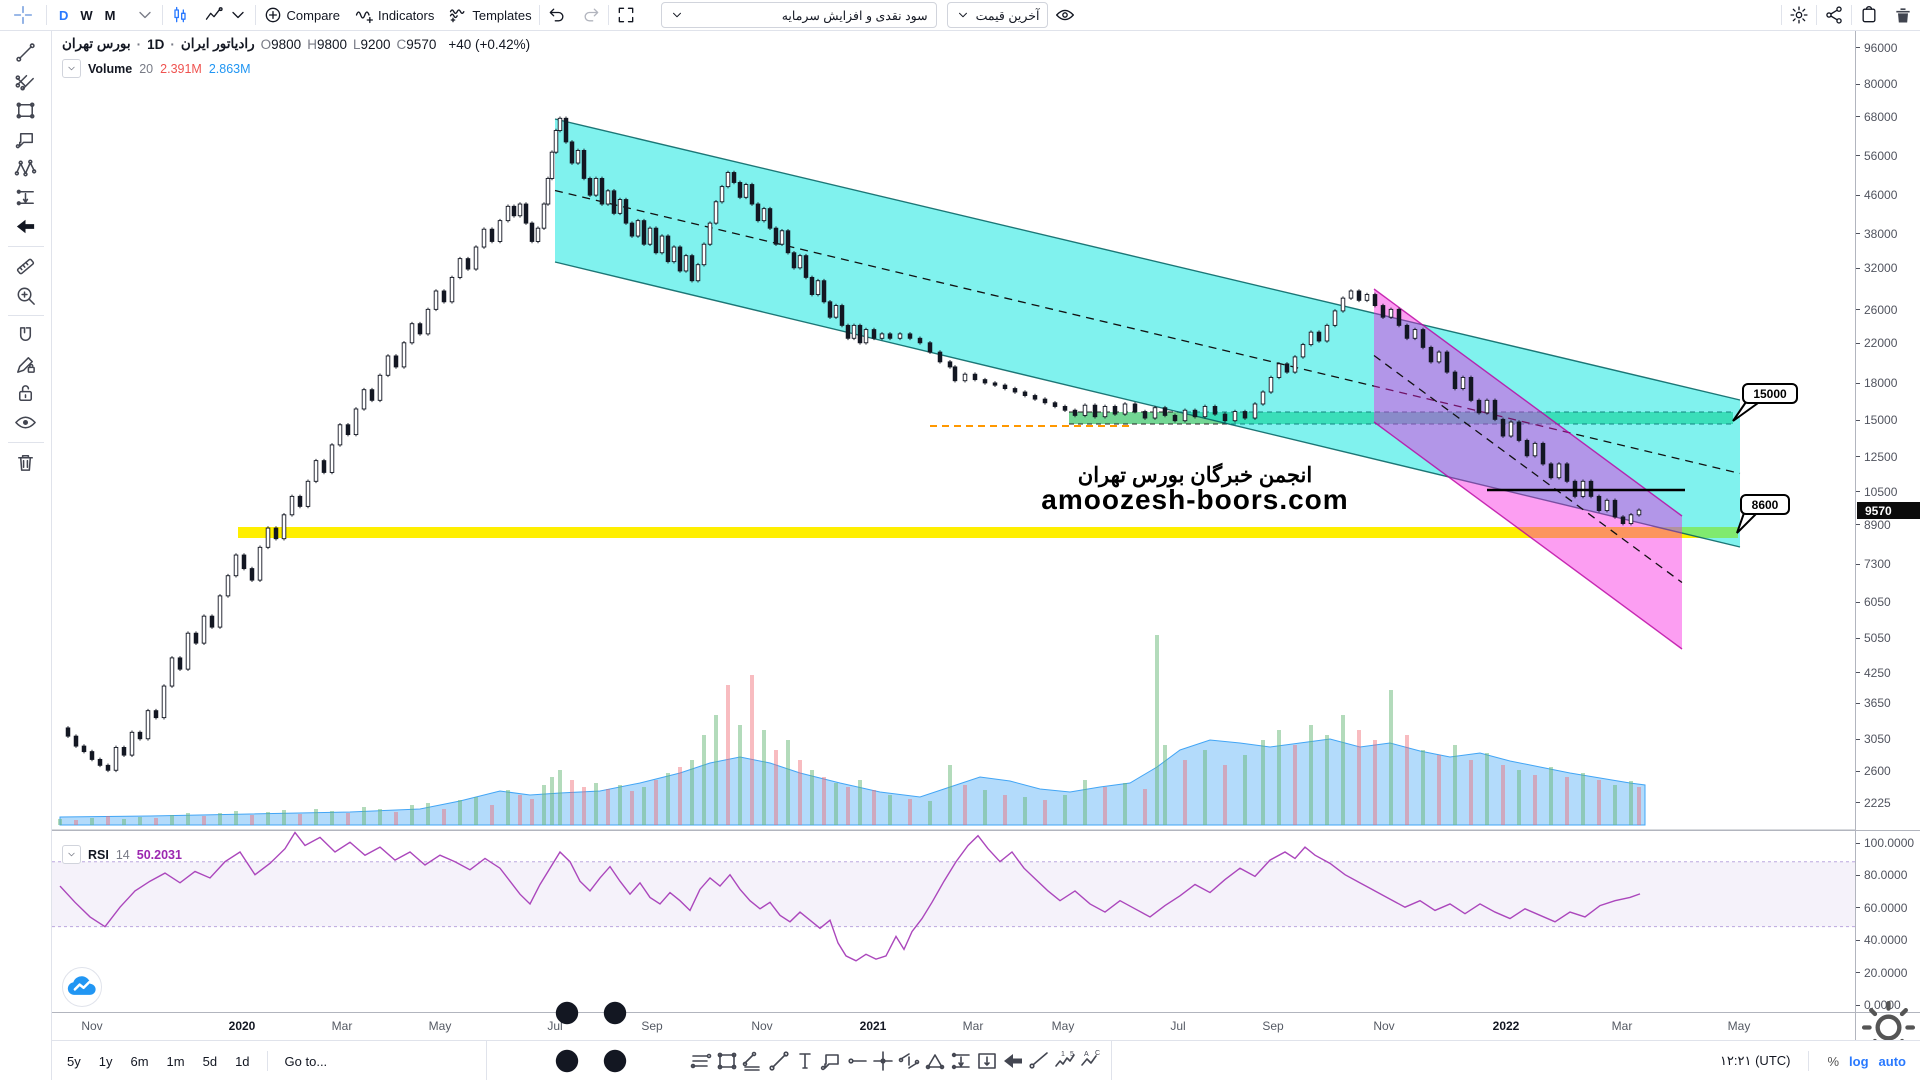  I want to click on range-1m: 1m, so click(175, 1061).